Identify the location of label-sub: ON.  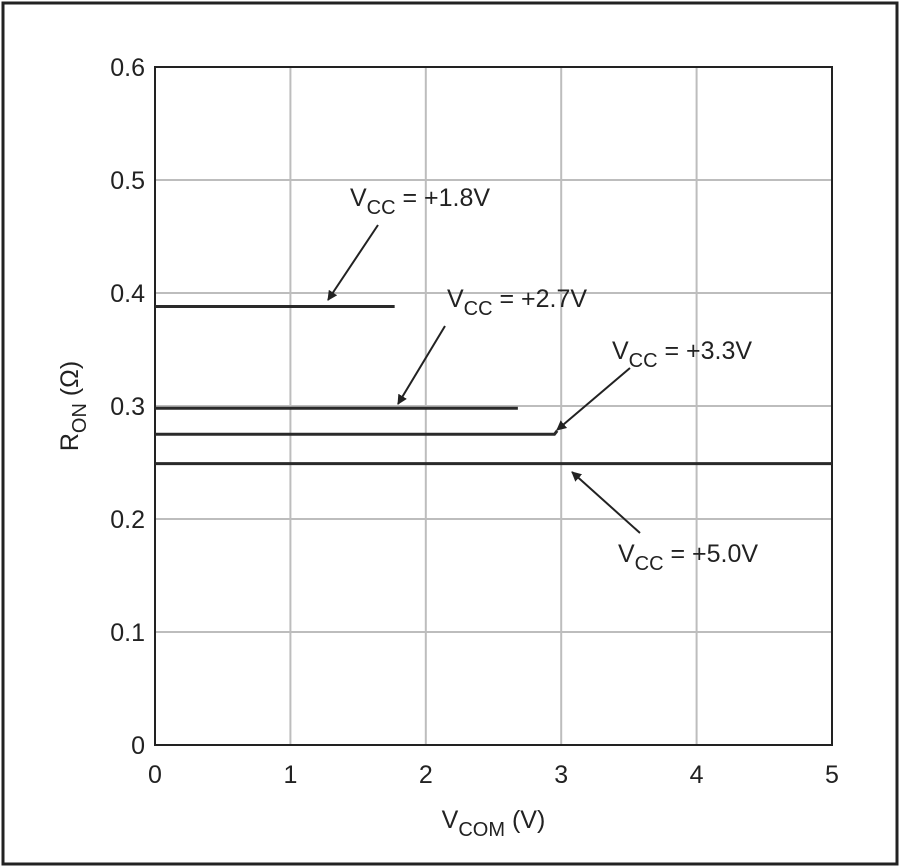
(80, 418).